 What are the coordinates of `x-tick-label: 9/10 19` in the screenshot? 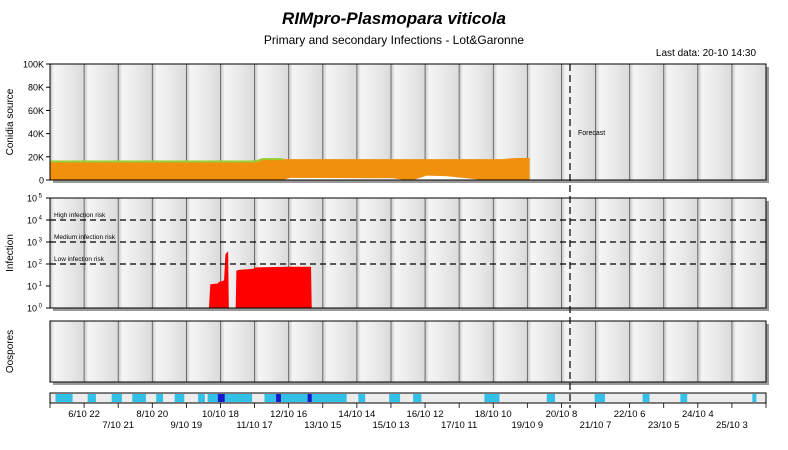 It's located at (187, 425).